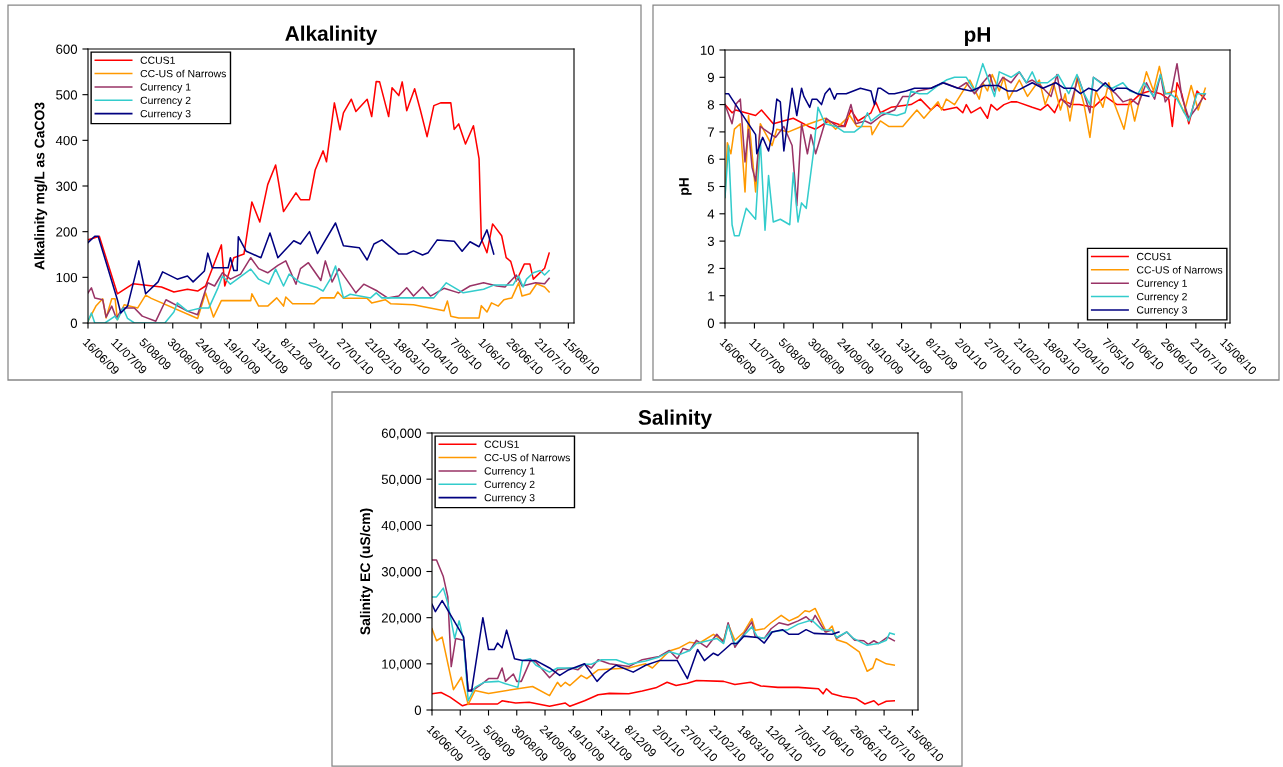  Describe the element at coordinates (67, 49) in the screenshot. I see `y-tick-label: 600` at that location.